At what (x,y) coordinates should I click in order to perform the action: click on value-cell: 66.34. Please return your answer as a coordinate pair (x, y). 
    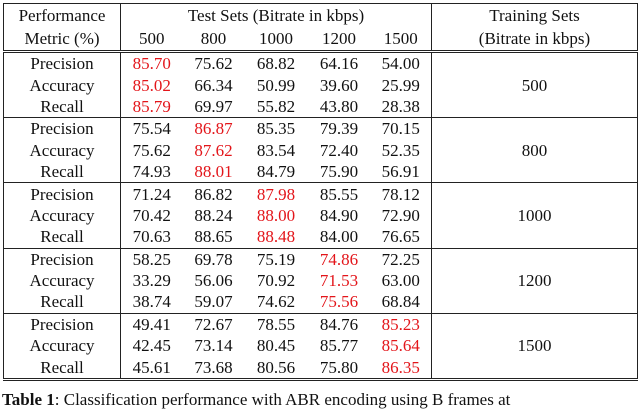
    Looking at the image, I should click on (213, 85).